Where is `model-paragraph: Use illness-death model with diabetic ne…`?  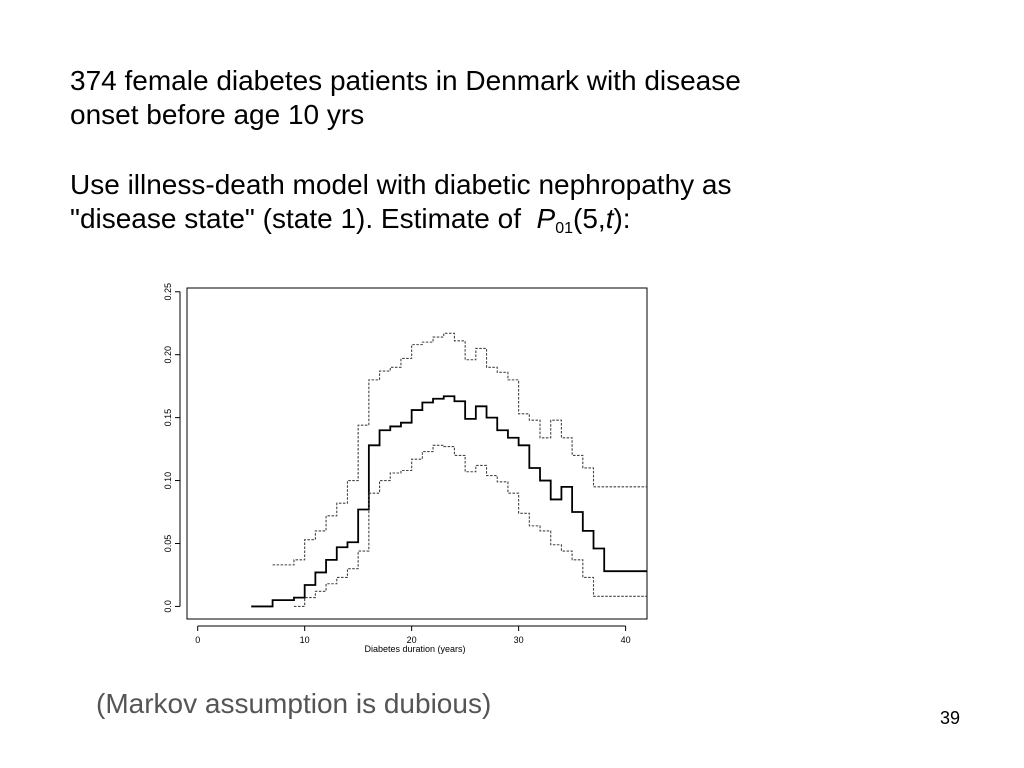 model-paragraph: Use illness-death model with diabetic ne… is located at coordinates (520, 207).